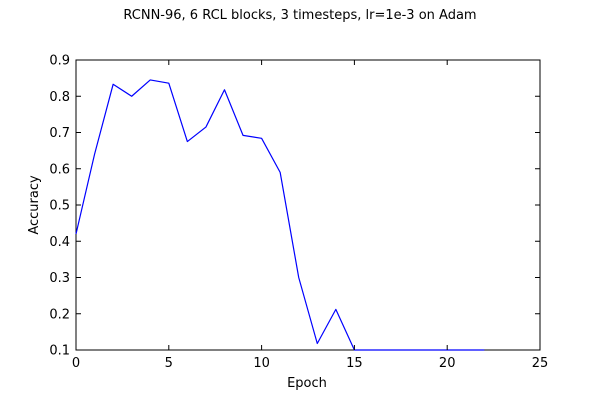 This screenshot has width=600, height=400. Describe the element at coordinates (540, 363) in the screenshot. I see `x-tick-label: 25` at that location.